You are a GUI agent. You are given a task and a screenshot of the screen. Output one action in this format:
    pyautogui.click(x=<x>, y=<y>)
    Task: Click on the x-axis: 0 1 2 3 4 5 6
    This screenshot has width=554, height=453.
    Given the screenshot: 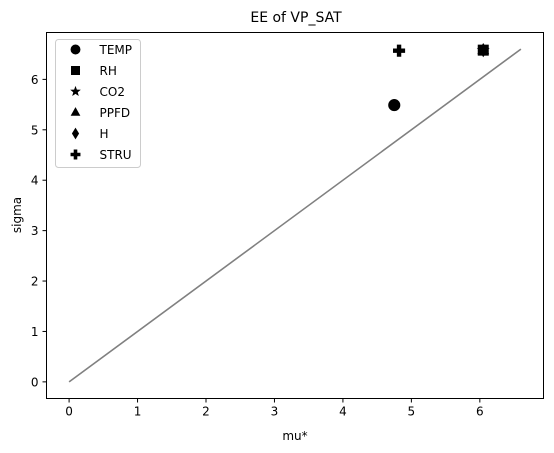 What is the action you would take?
    pyautogui.click(x=274, y=408)
    